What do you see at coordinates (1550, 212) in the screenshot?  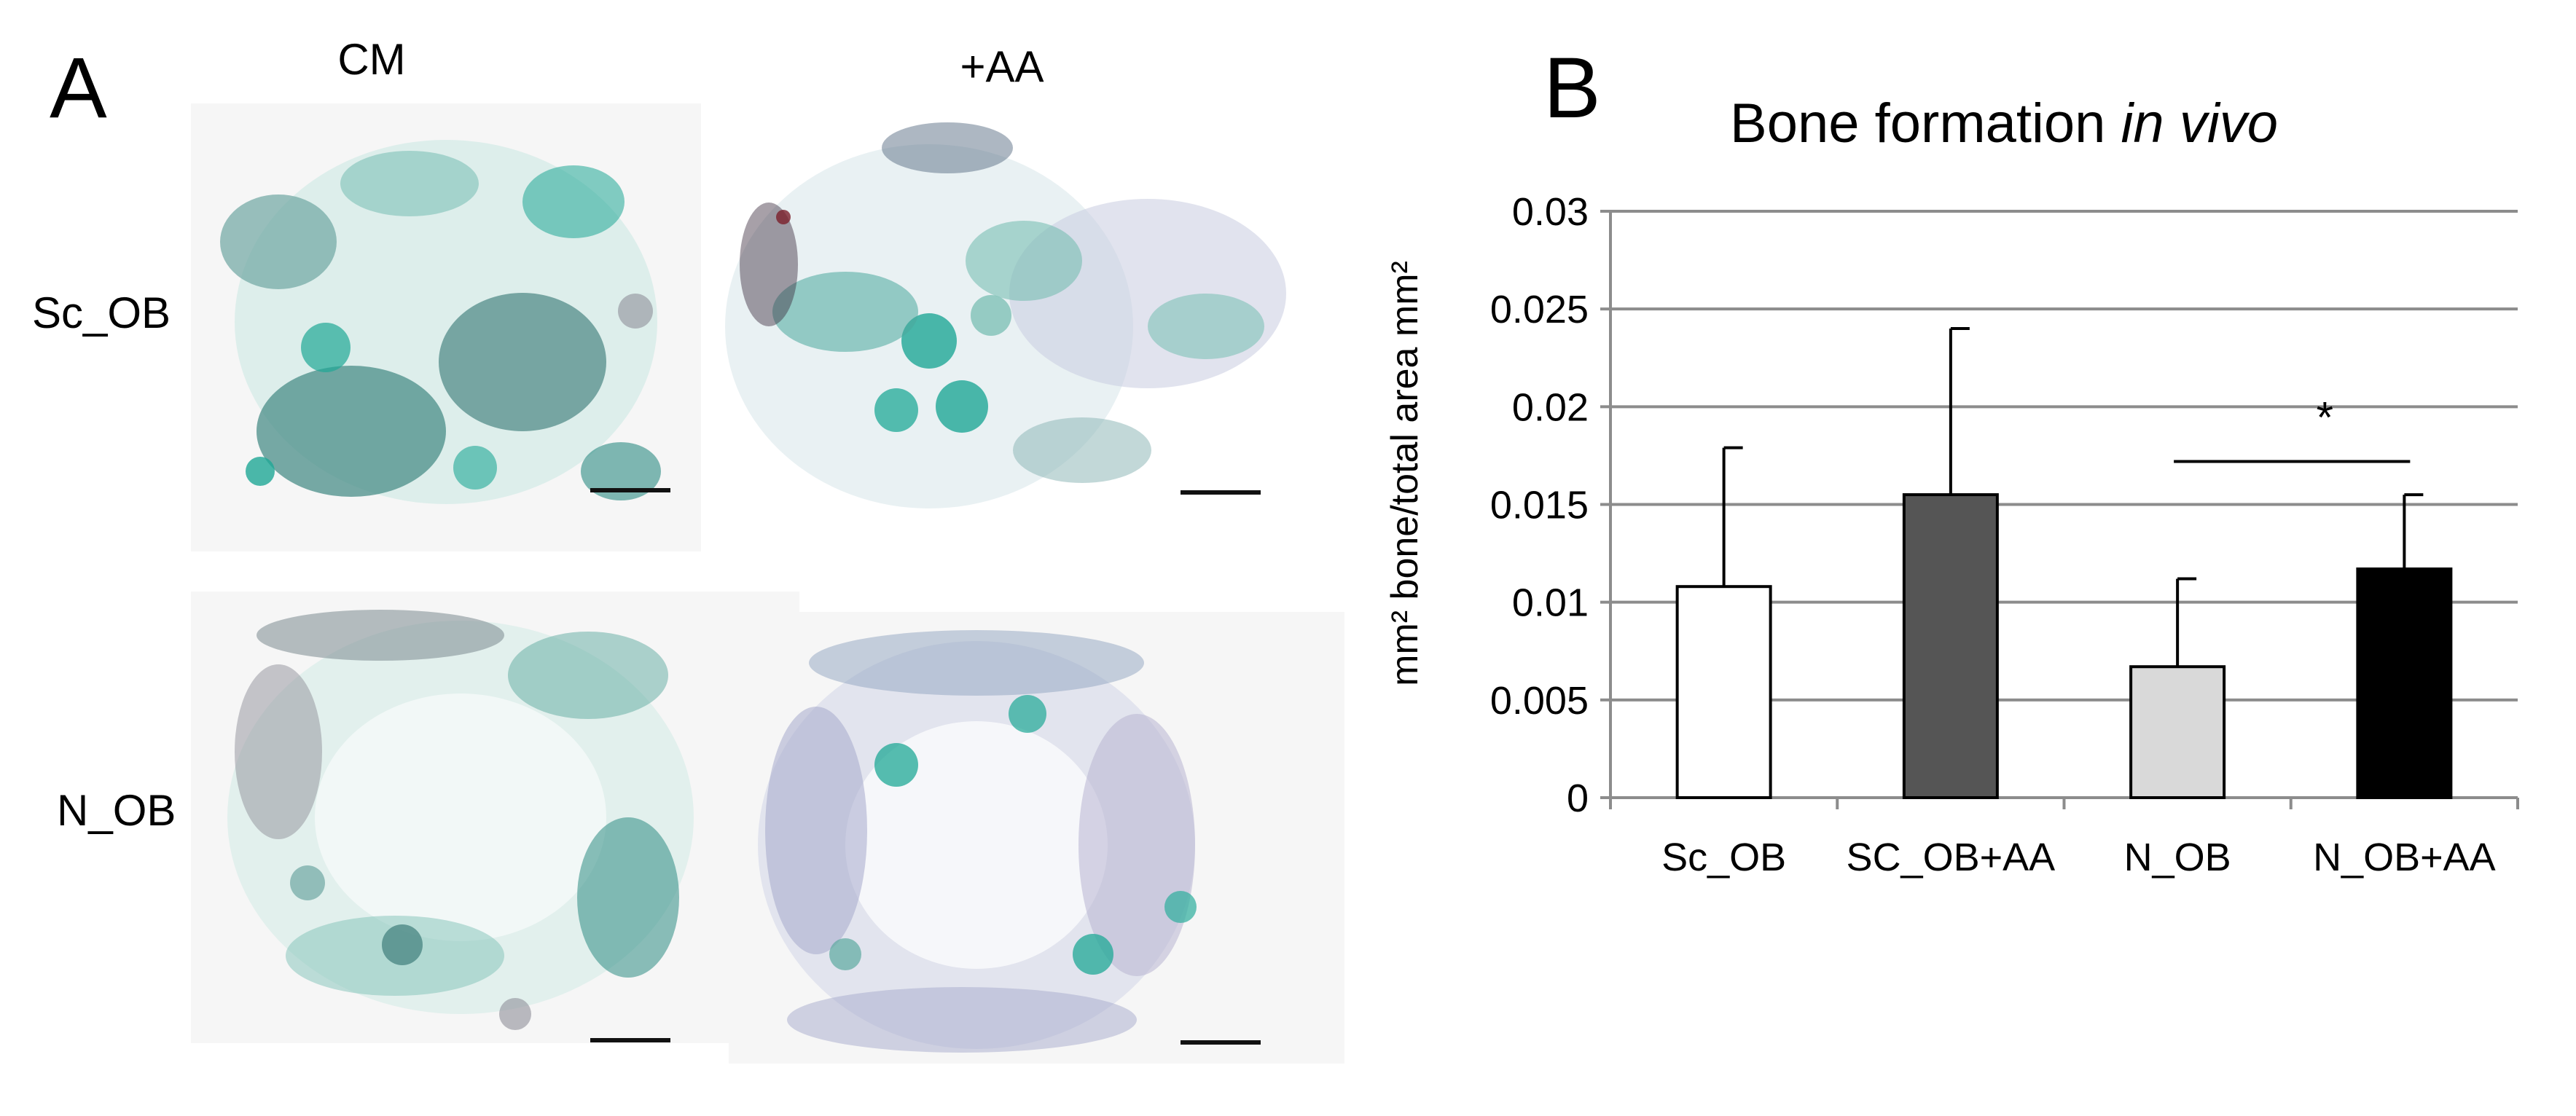 I see `y-tick-label: 0.03` at bounding box center [1550, 212].